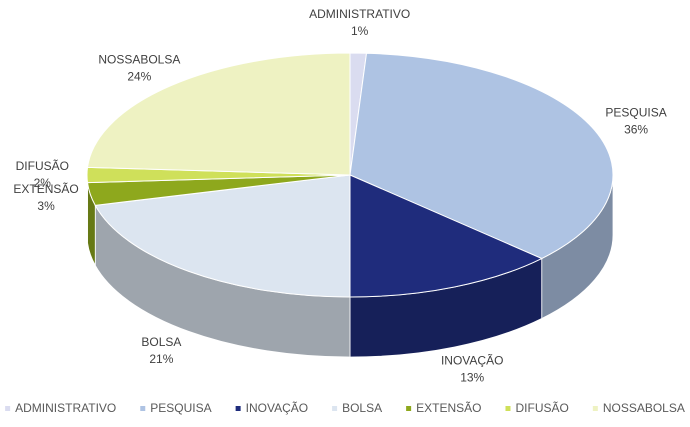 Image resolution: width=690 pixels, height=427 pixels. Describe the element at coordinates (161, 359) in the screenshot. I see `data-label: 21%` at that location.